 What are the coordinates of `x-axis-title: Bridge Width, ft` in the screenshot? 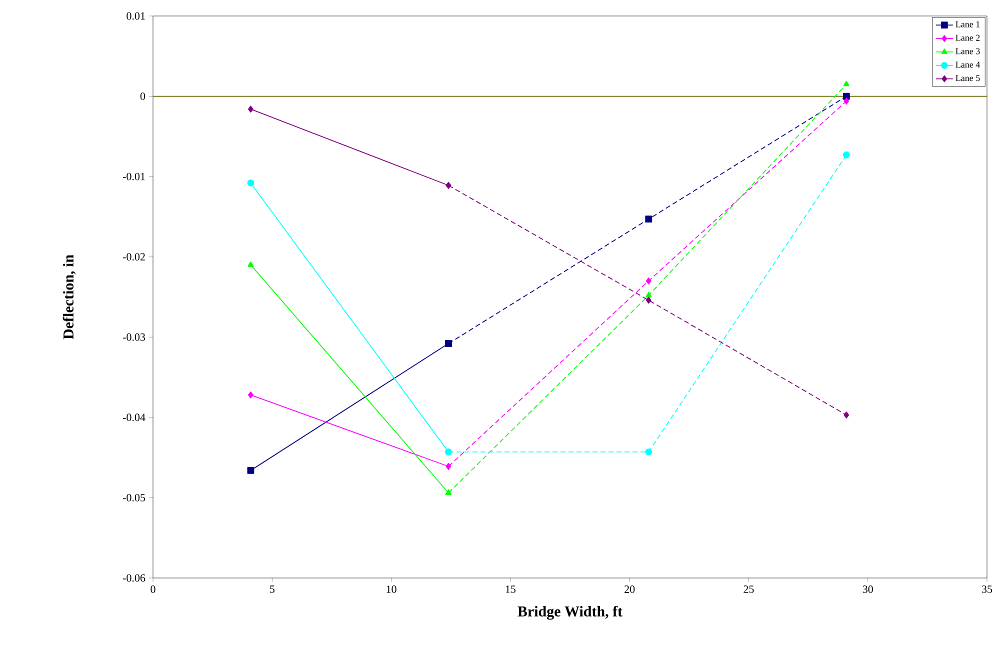 It's located at (570, 613).